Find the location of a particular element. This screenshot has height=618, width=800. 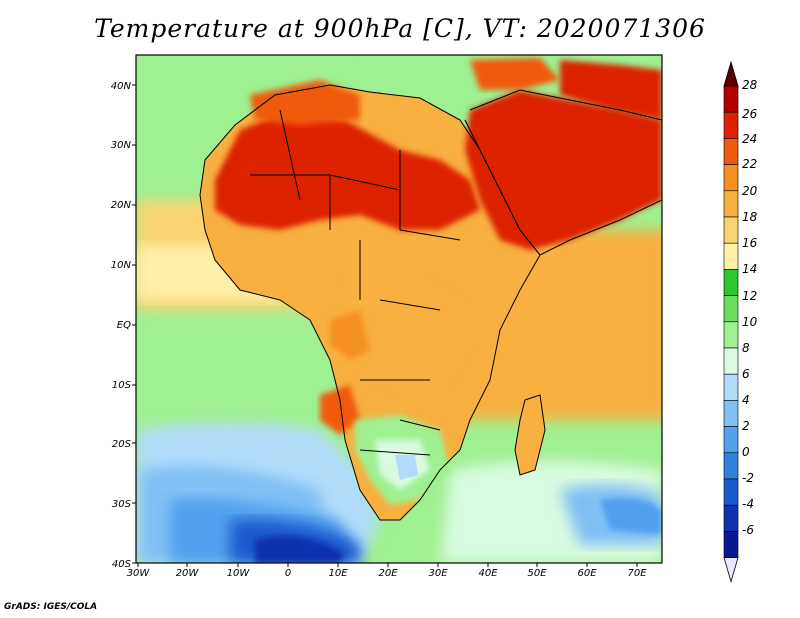

lon-tick-label: 10W is located at coordinates (239, 573).